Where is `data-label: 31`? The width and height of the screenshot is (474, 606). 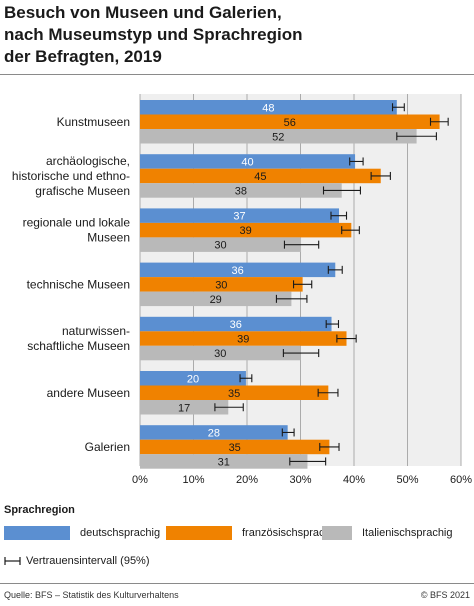
data-label: 31 is located at coordinates (224, 463).